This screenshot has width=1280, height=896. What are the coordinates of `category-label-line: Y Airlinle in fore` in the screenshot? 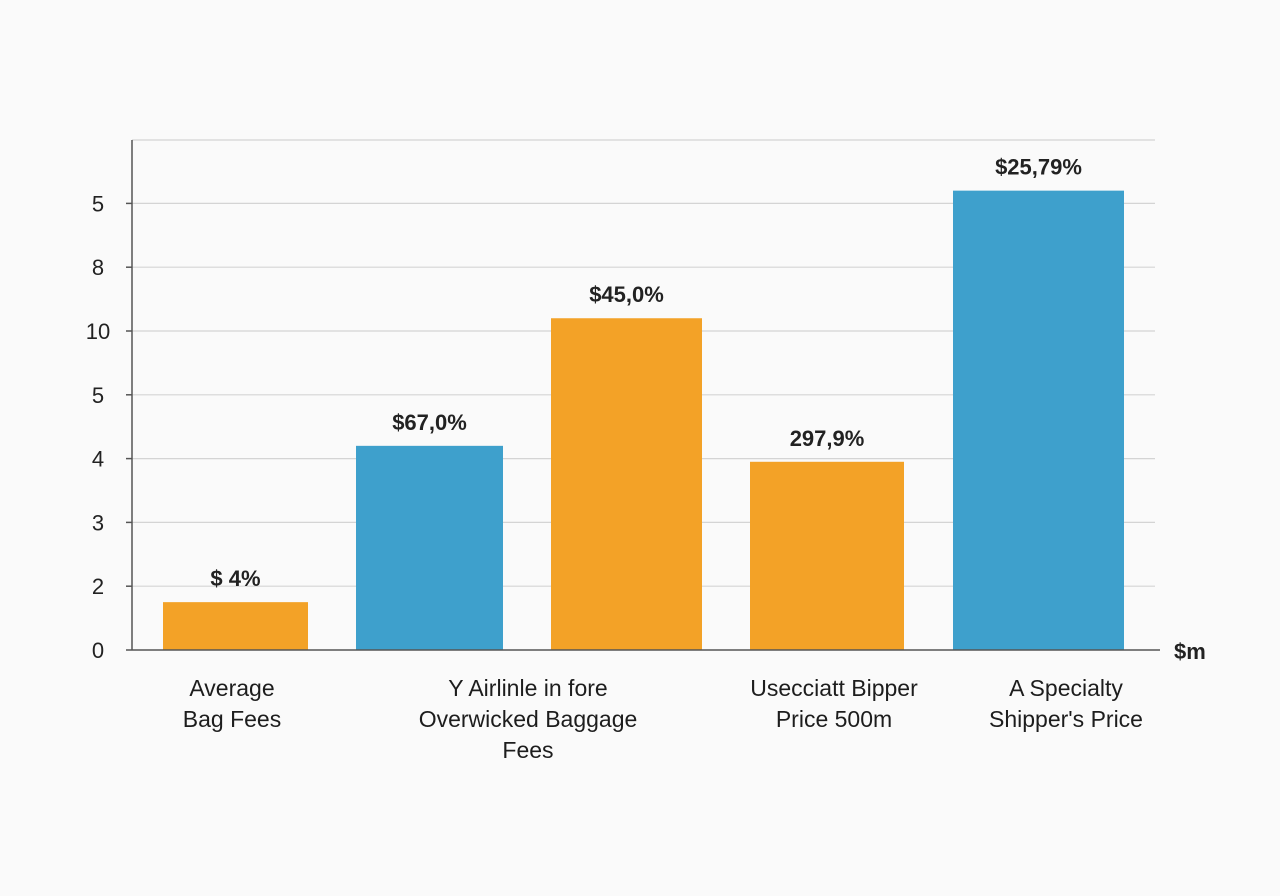 It's located at (527, 688).